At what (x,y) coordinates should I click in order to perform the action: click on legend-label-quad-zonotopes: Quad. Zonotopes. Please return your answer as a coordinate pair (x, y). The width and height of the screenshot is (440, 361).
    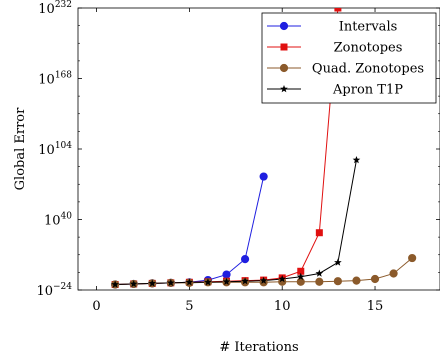
    Looking at the image, I should click on (368, 69).